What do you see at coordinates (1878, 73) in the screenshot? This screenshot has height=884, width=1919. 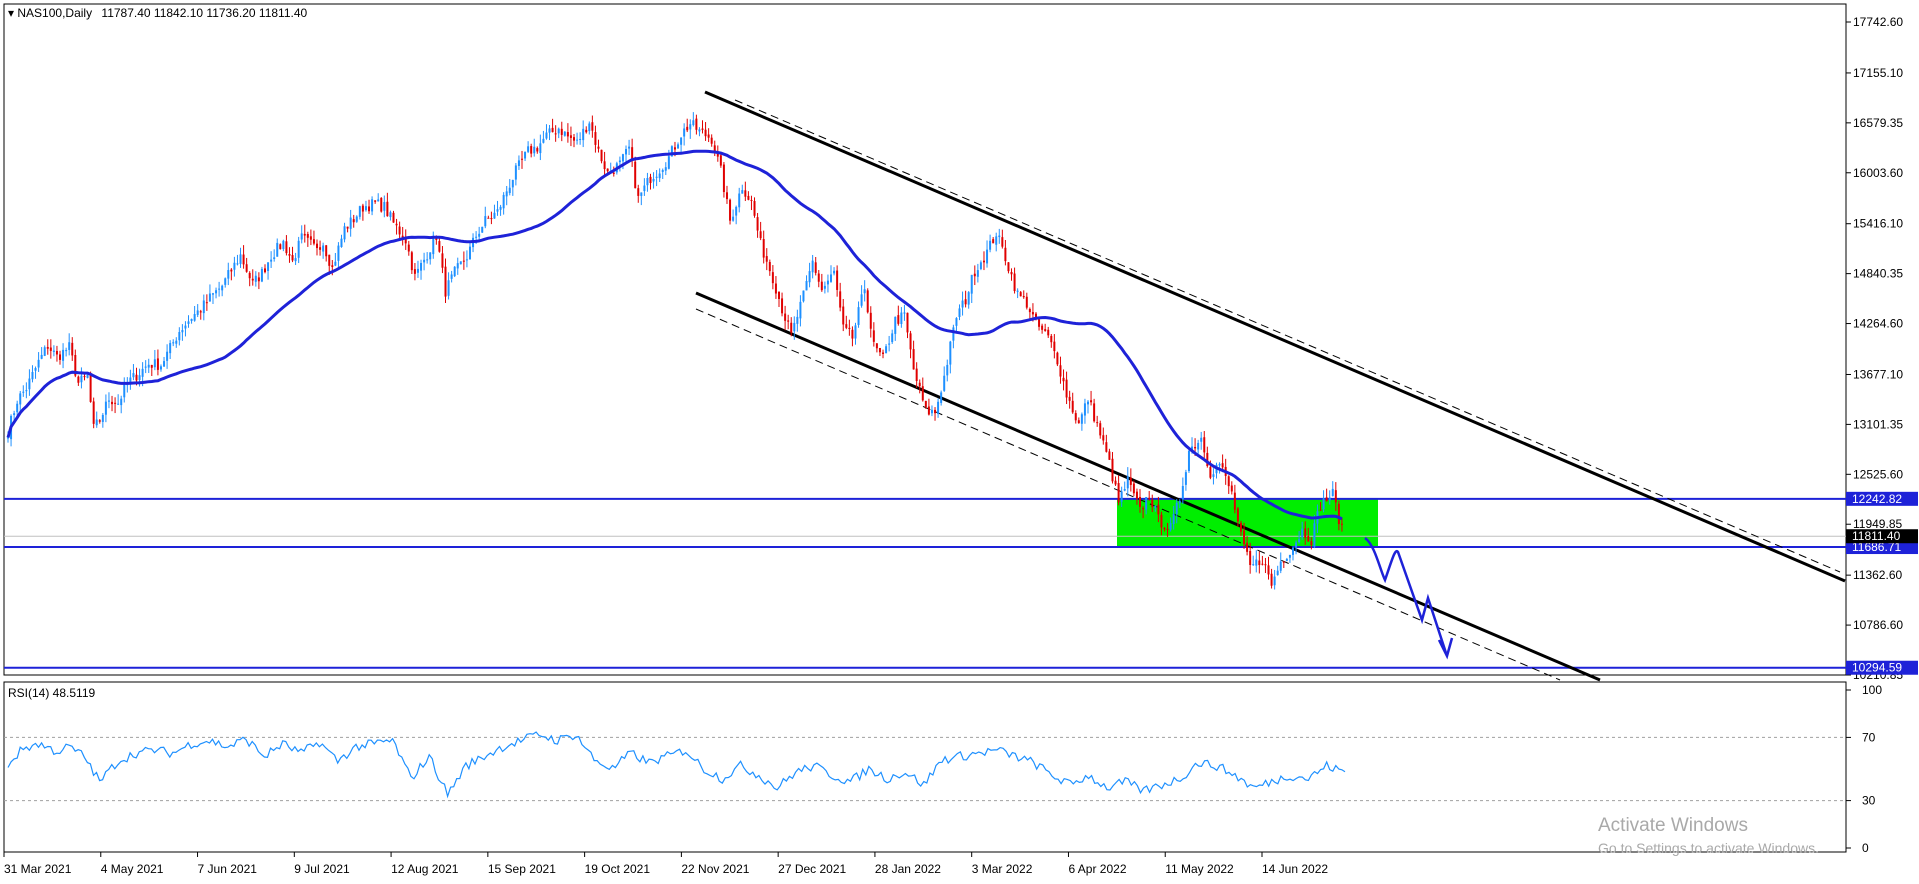 I see `y-tick-label: 17155.10` at bounding box center [1878, 73].